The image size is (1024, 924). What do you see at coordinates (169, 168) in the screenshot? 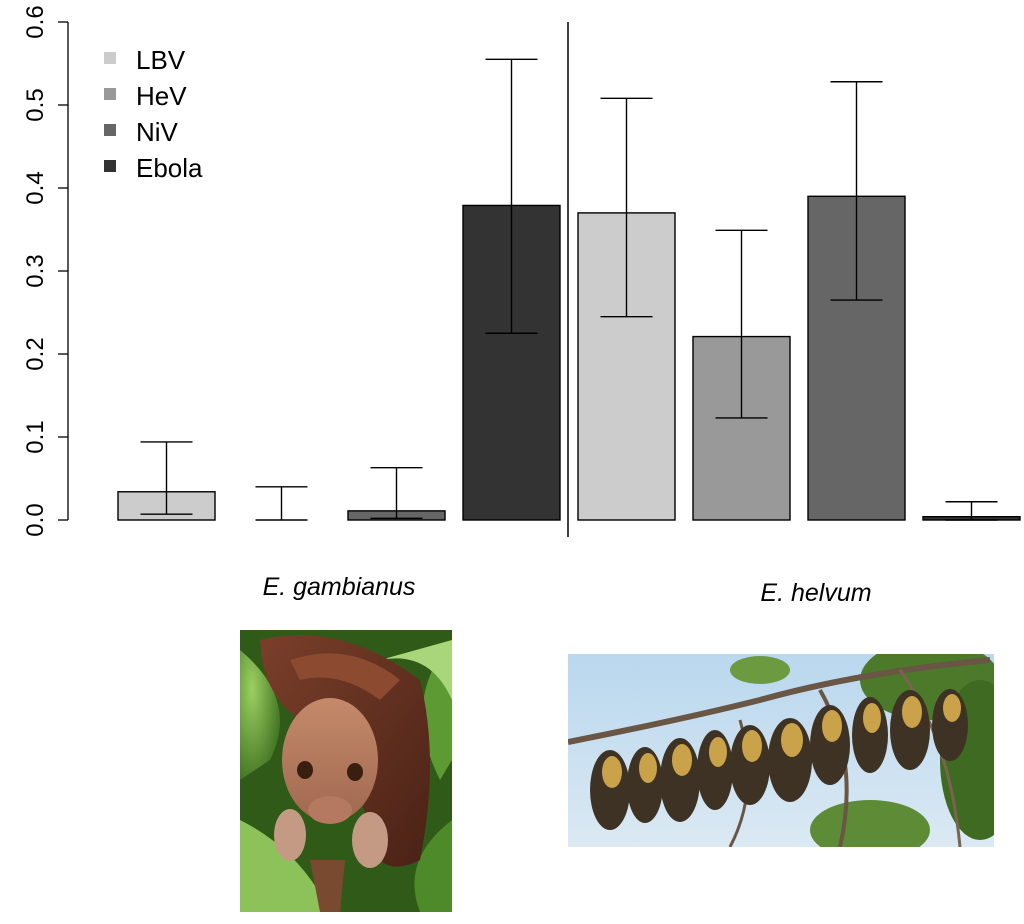
I see `legend-label-ebola: Ebola` at bounding box center [169, 168].